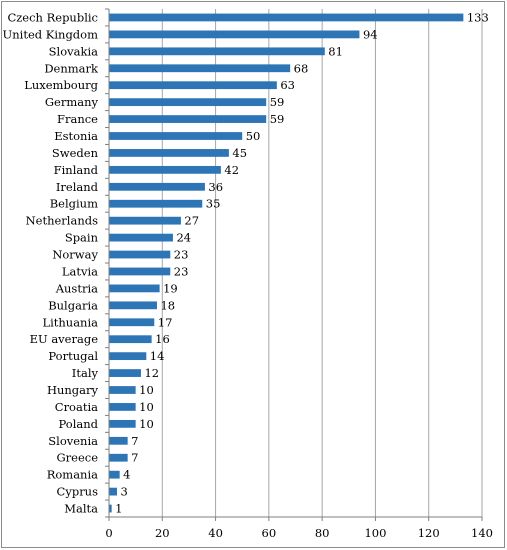  I want to click on x-tick-label-140: 140, so click(482, 533).